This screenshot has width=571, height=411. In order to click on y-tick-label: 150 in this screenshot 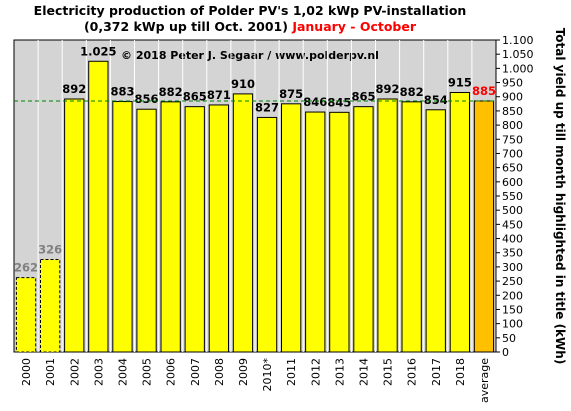, I will do `click(512, 309)`.